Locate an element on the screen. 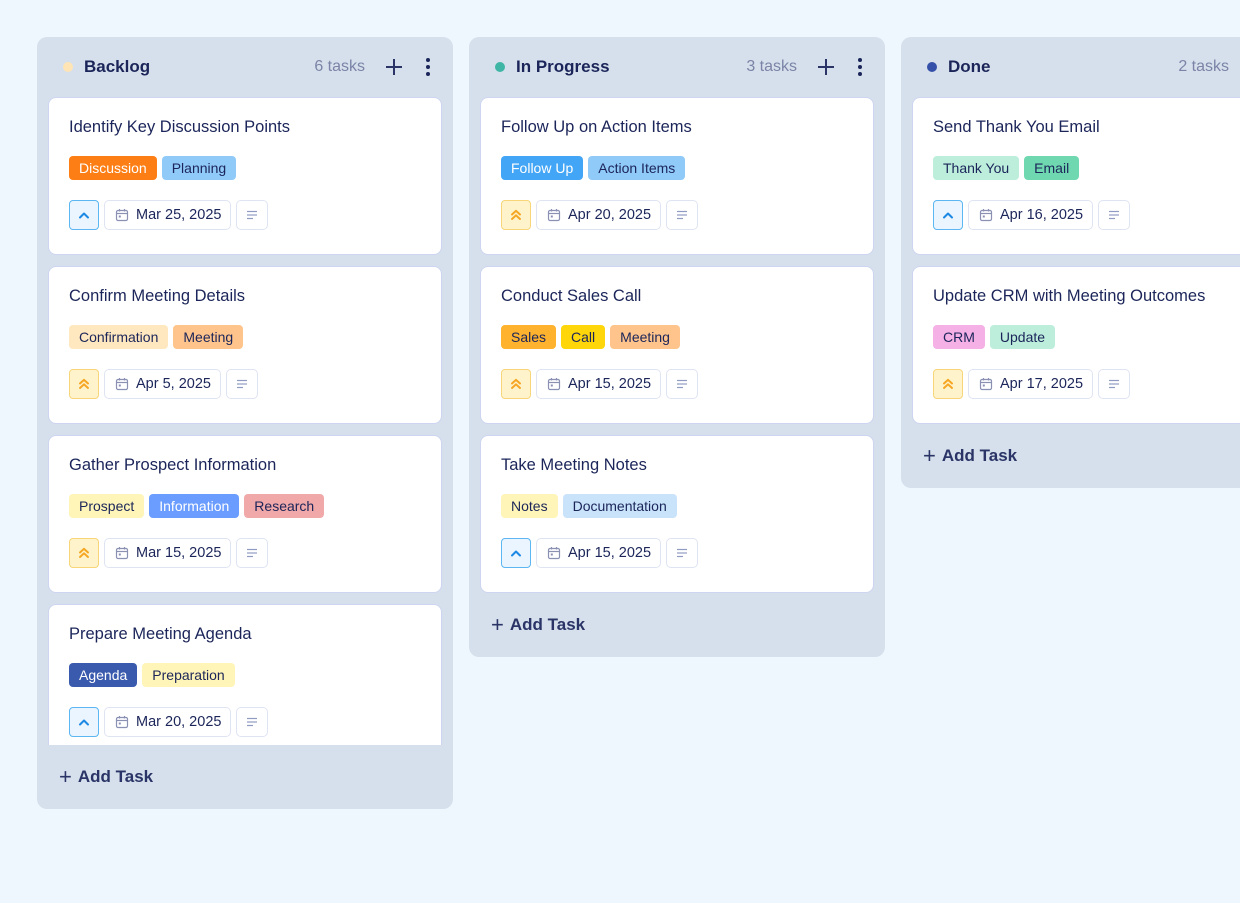 This screenshot has width=1240, height=903. column-header: In Progress 3 tasks is located at coordinates (677, 67).